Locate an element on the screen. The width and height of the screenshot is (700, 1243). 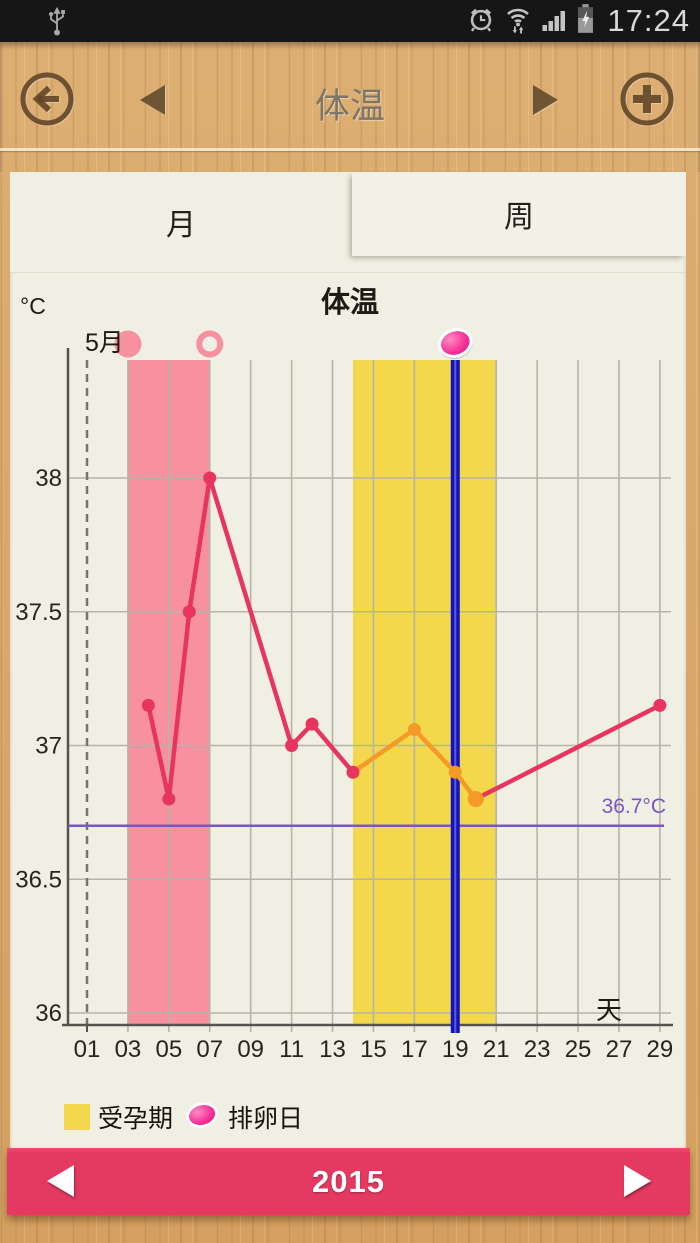
prev-day-button is located at coordinates (152, 100).